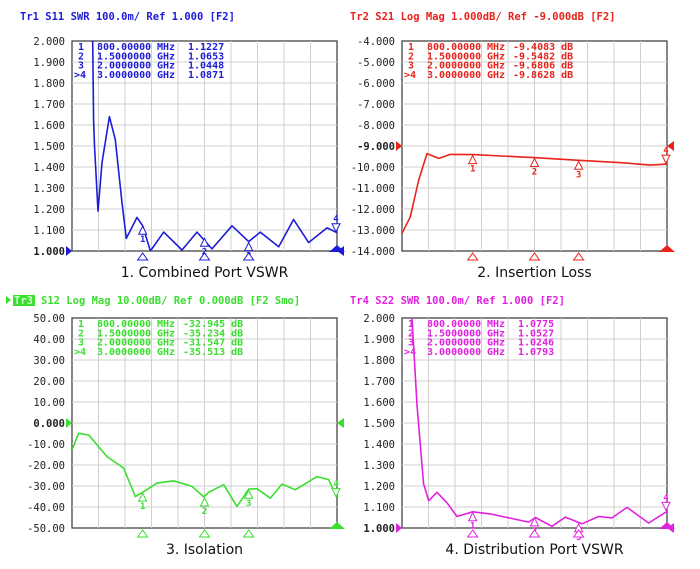 This screenshot has height=569, width=700. What do you see at coordinates (376, 126) in the screenshot?
I see `y-tick-label: -8.000` at bounding box center [376, 126].